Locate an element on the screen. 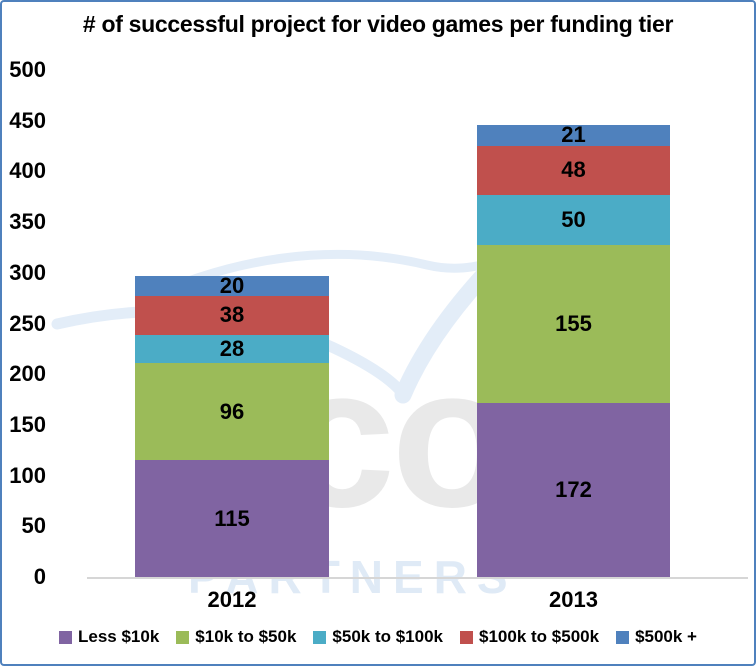 This screenshot has width=756, height=666. x-axis-line is located at coordinates (417, 578).